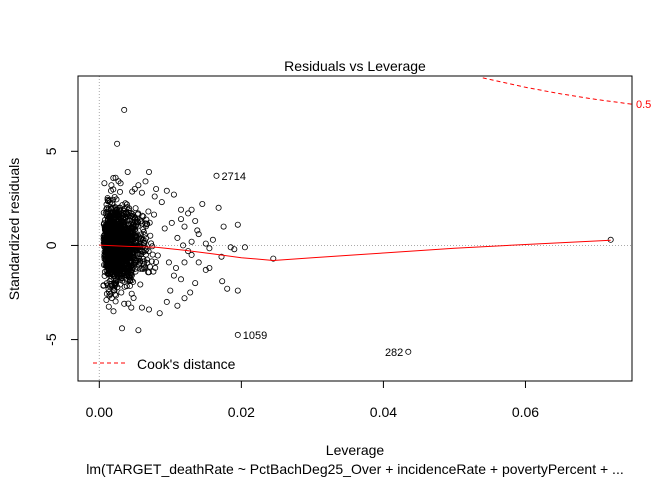 The image size is (672, 480). I want to click on y-axis: -5 0 5, so click(61, 246).